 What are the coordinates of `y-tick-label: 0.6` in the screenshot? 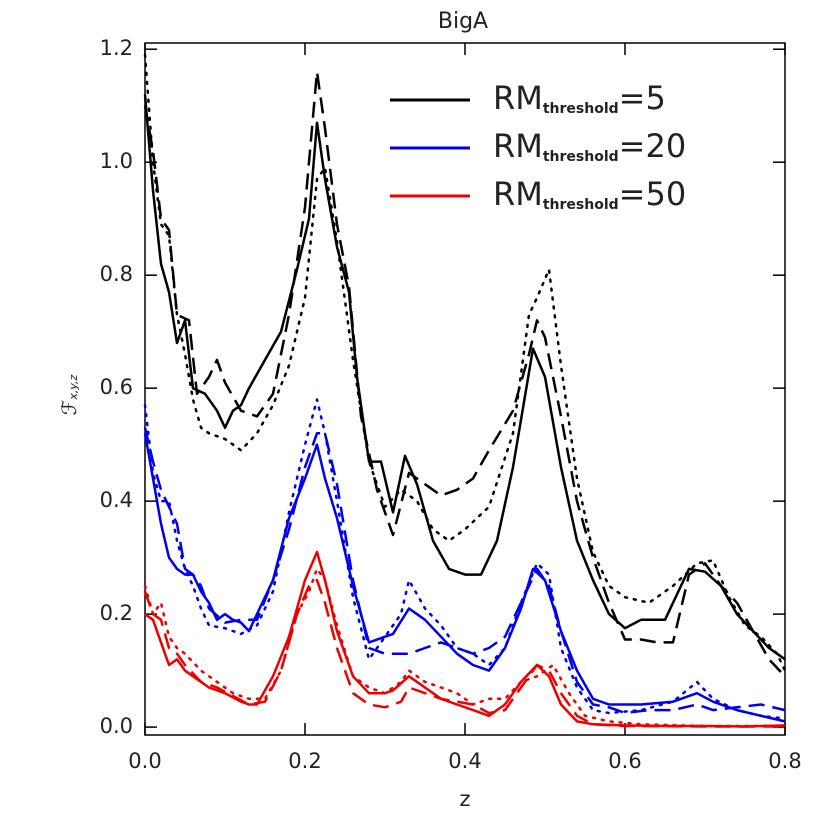 It's located at (116, 387).